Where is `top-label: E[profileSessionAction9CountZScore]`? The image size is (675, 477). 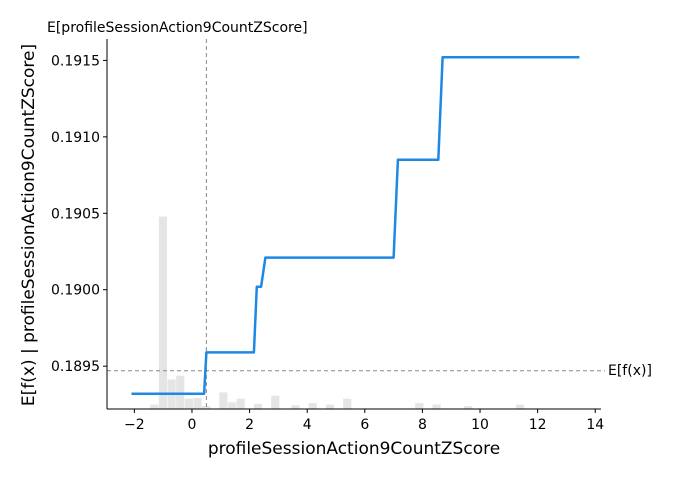
top-label: E[profileSessionAction9CountZScore] is located at coordinates (177, 28).